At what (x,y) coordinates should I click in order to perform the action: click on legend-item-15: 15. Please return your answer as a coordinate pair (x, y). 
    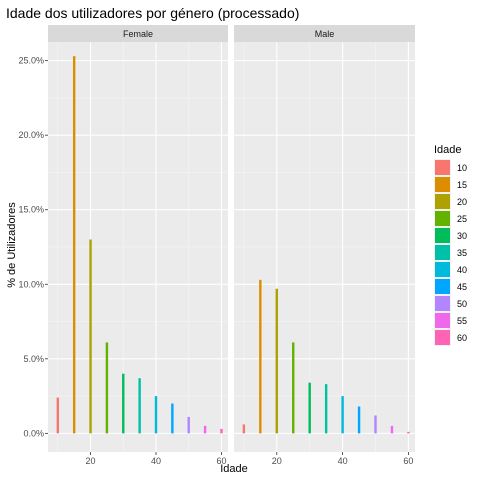
    Looking at the image, I should click on (450, 184).